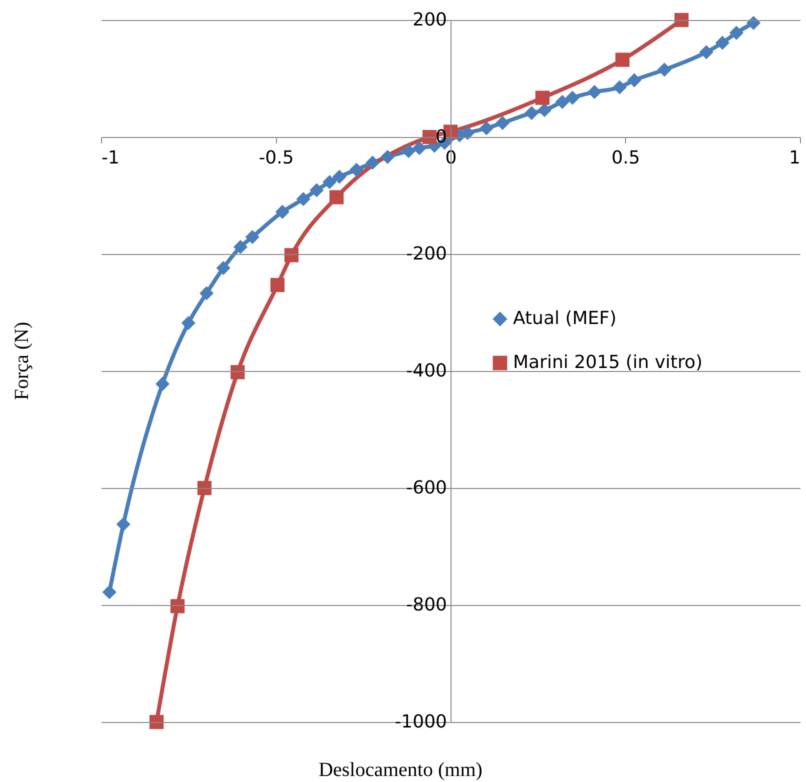 The width and height of the screenshot is (806, 782). Describe the element at coordinates (420, 722) in the screenshot. I see `y-tick-label: -1000` at that location.